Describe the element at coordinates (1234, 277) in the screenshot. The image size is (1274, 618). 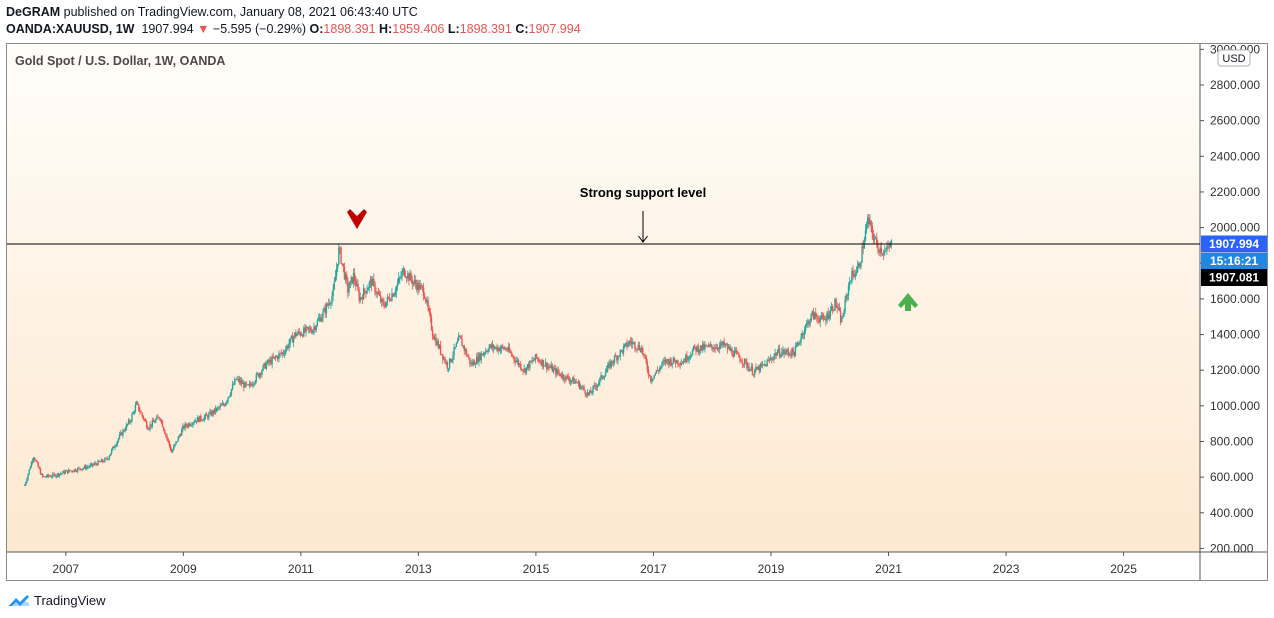
I see `crosshair-badge: 1907.081` at that location.